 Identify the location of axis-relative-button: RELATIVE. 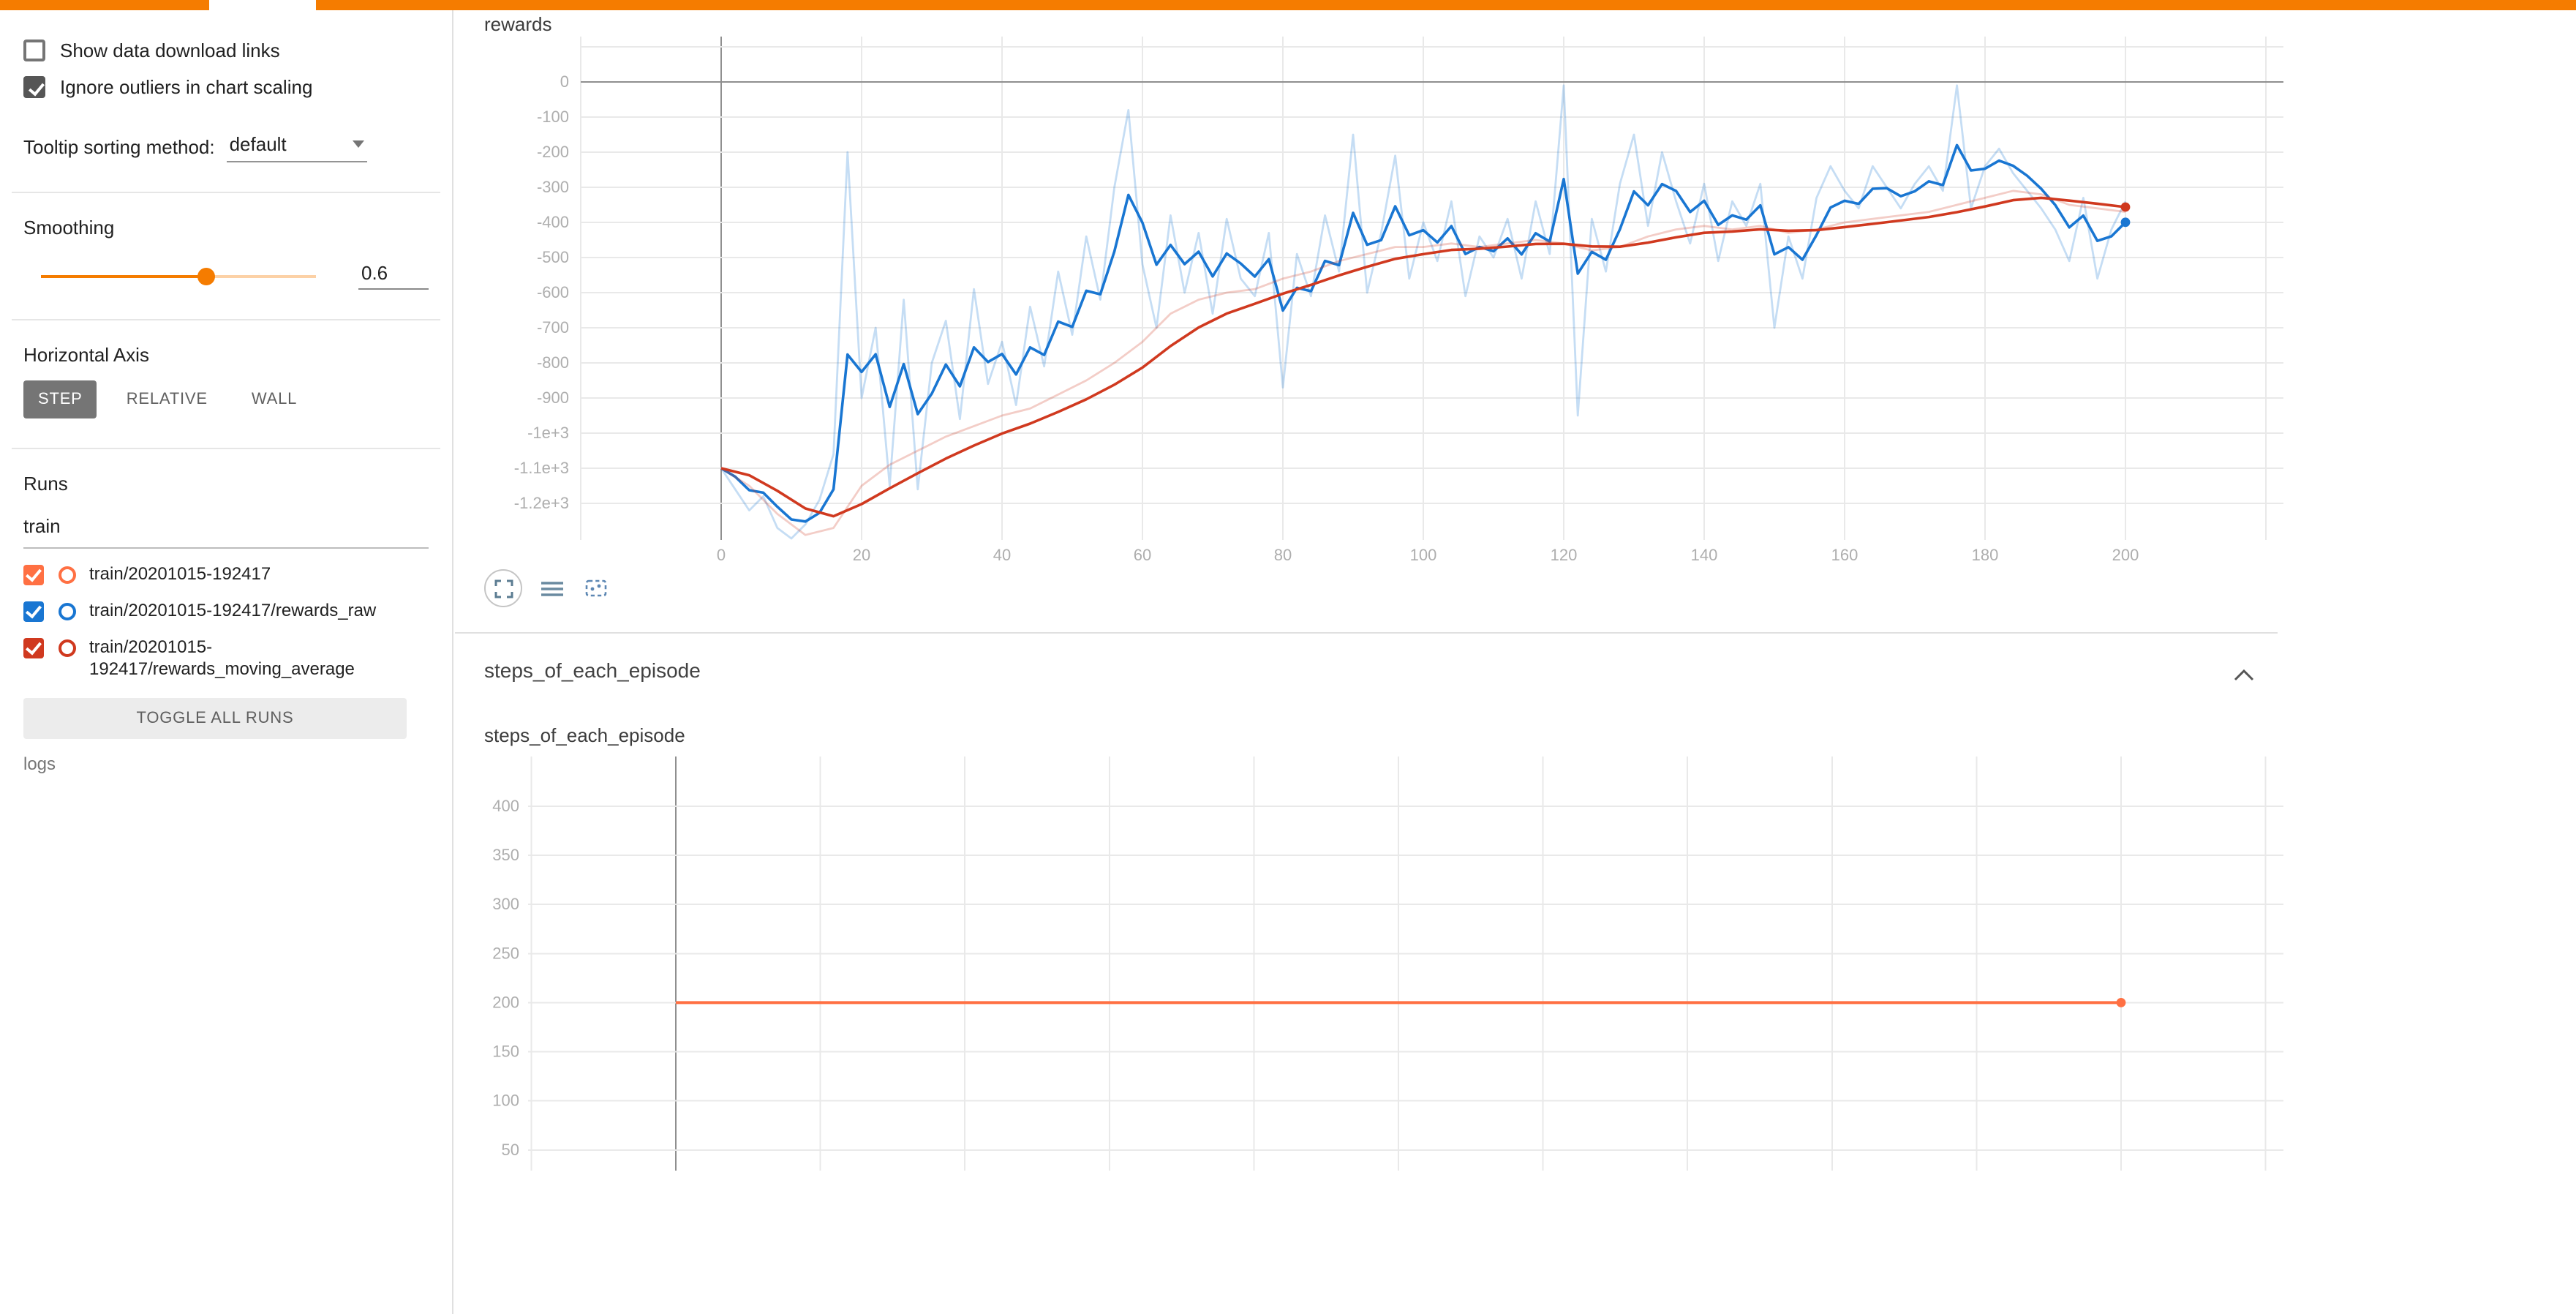
(167, 399).